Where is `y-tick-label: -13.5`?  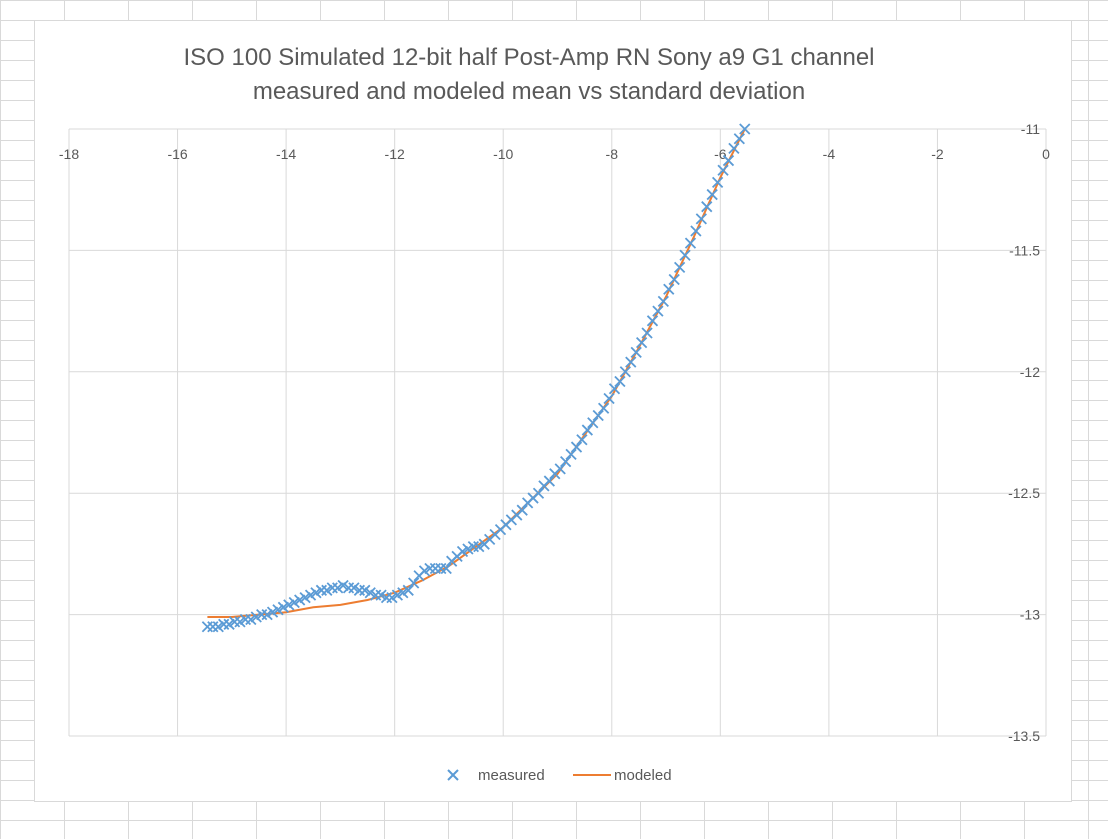
y-tick-label: -13.5 is located at coordinates (1024, 736).